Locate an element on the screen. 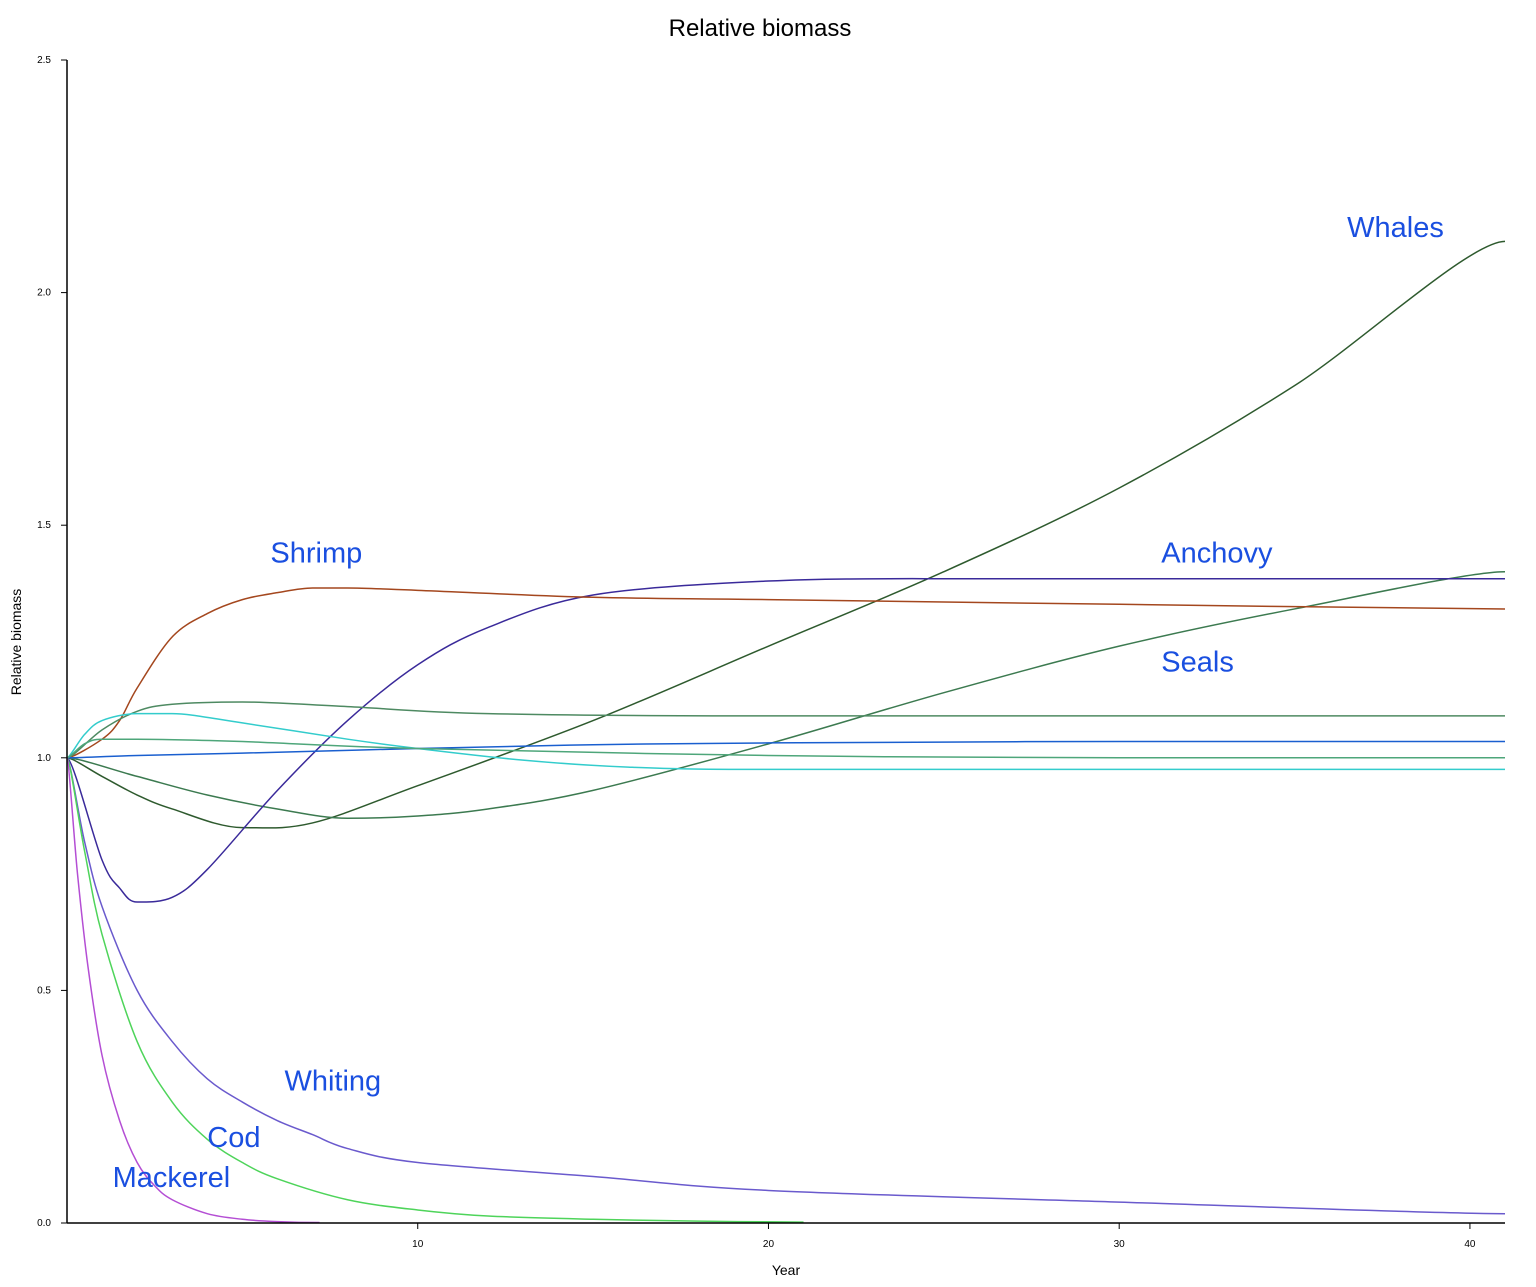 The width and height of the screenshot is (1536, 1287). x-tick-label: 30 is located at coordinates (1120, 1244).